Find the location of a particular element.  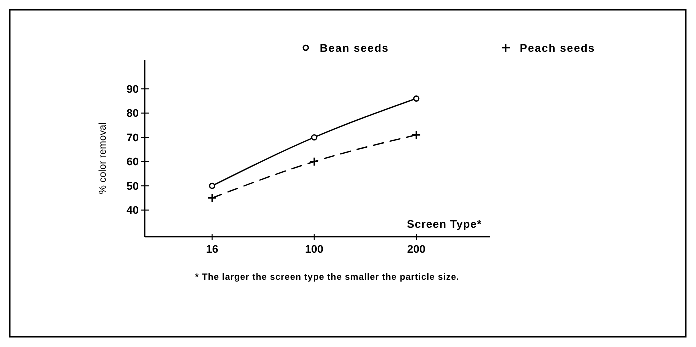

y-tick-label: 70 is located at coordinates (132, 138).